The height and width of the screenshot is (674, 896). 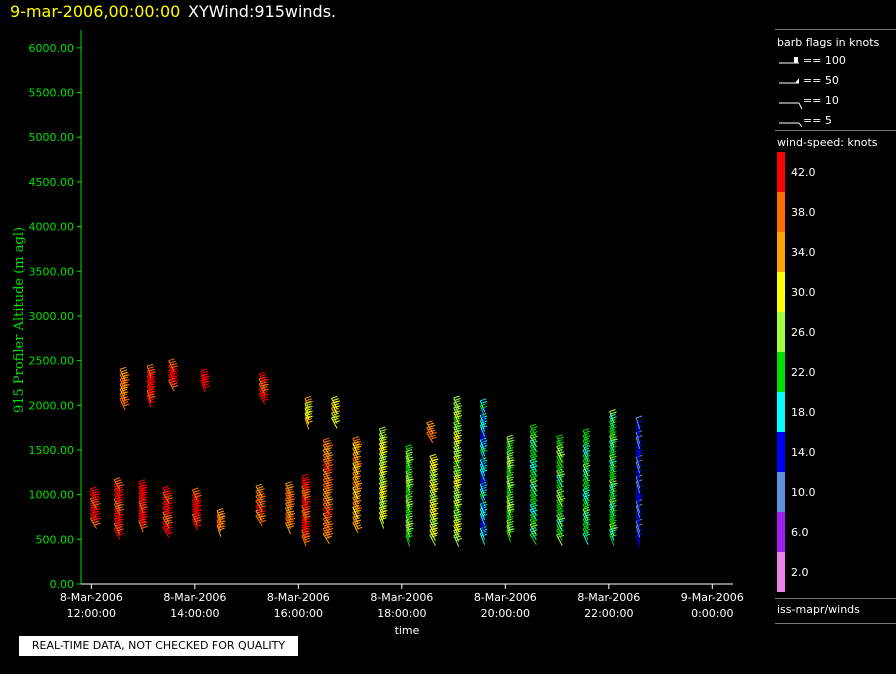 I want to click on barb-legend, so click(x=791, y=92).